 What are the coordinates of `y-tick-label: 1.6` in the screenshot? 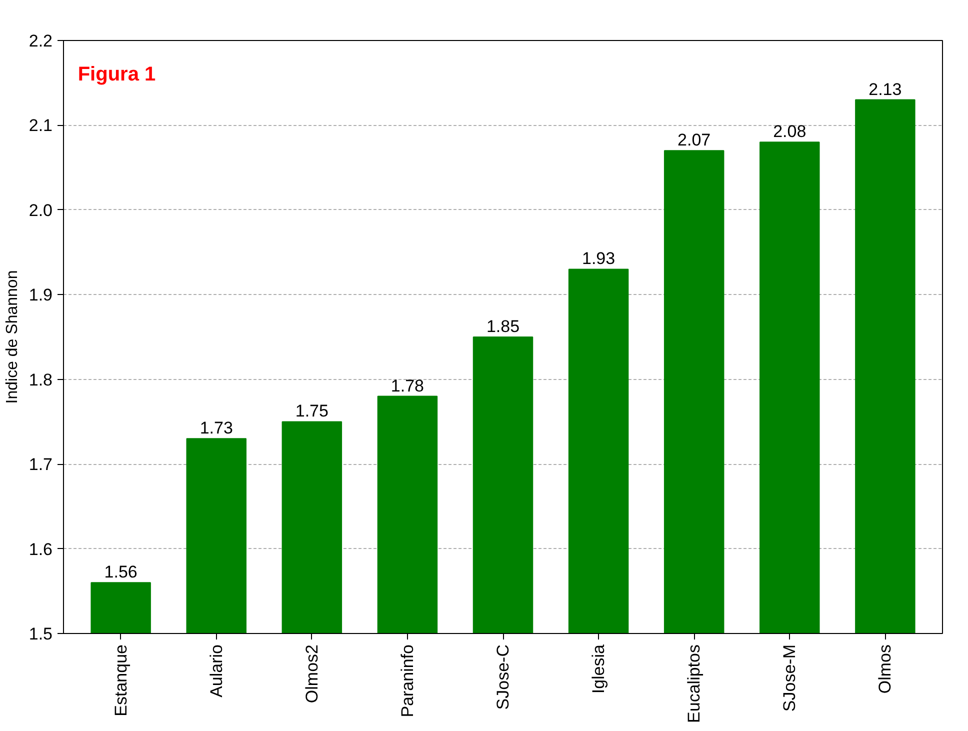 It's located at (40, 549).